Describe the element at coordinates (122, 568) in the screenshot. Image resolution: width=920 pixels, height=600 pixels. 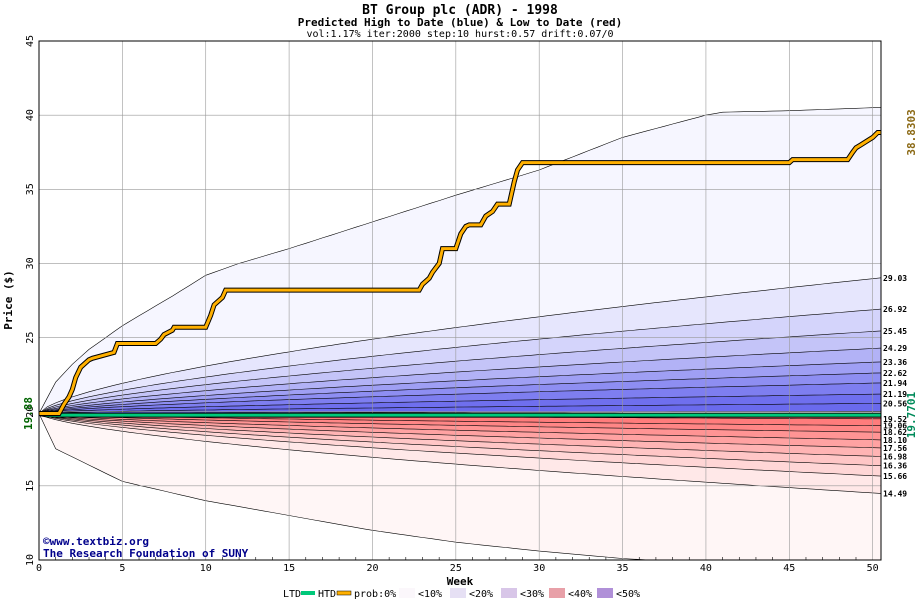
I see `x-tick-label-5: 5` at that location.